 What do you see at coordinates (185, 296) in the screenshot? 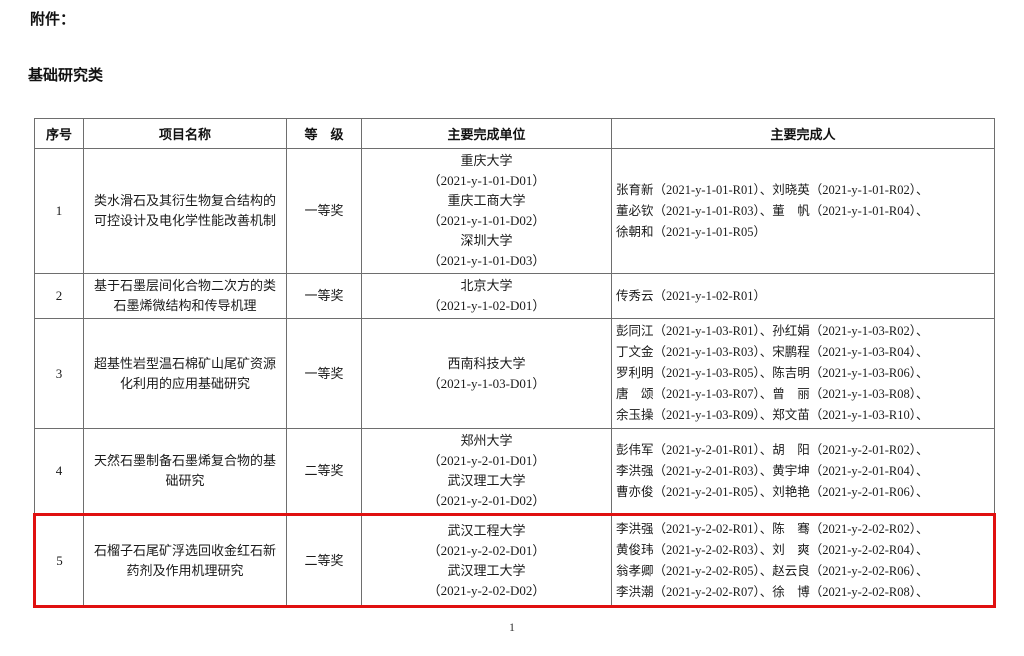
I see `project-name-cell: 基于石墨层间化合物二次方的类石墨烯微结构和传导机理` at bounding box center [185, 296].